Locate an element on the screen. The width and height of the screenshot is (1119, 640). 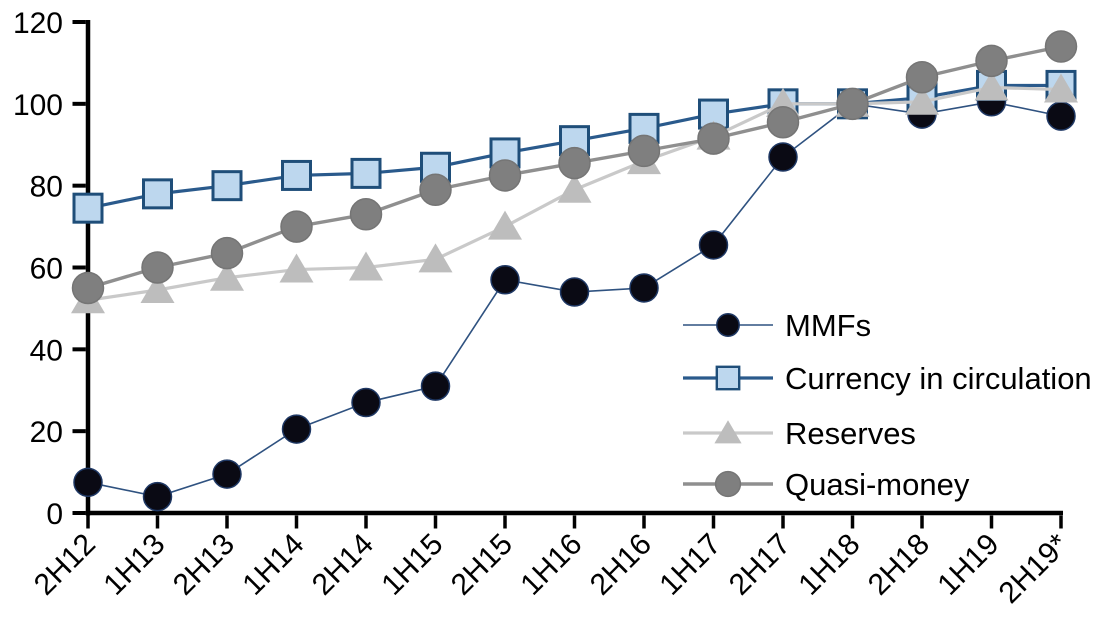
x-axis-tick-label: 1H17 is located at coordinates (690, 565).